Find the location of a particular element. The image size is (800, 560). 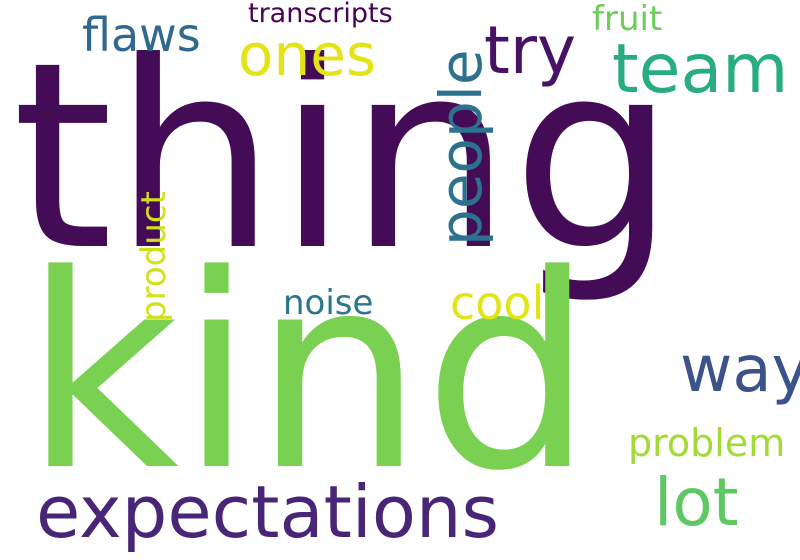

word-team: team is located at coordinates (700, 69).